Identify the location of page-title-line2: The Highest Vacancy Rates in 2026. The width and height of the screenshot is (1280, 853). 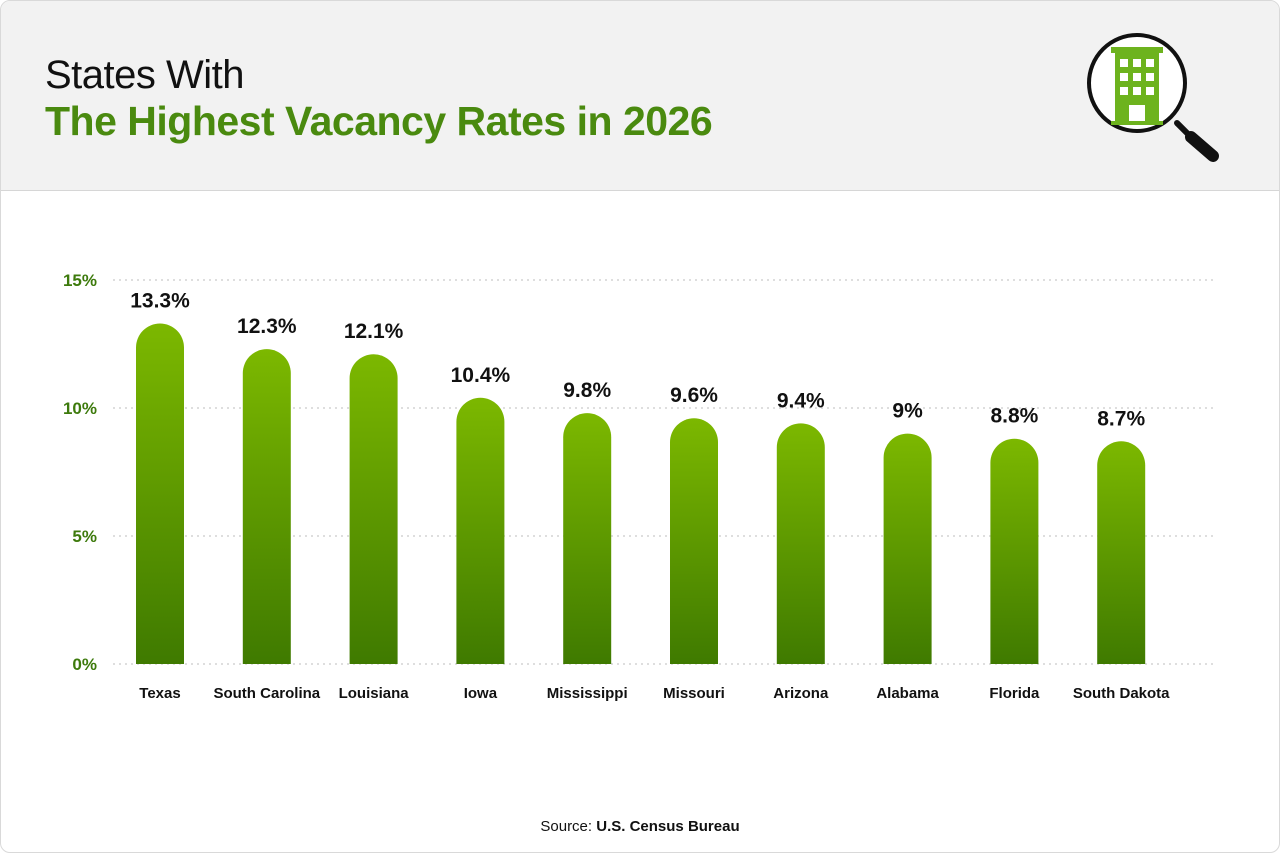
(379, 121).